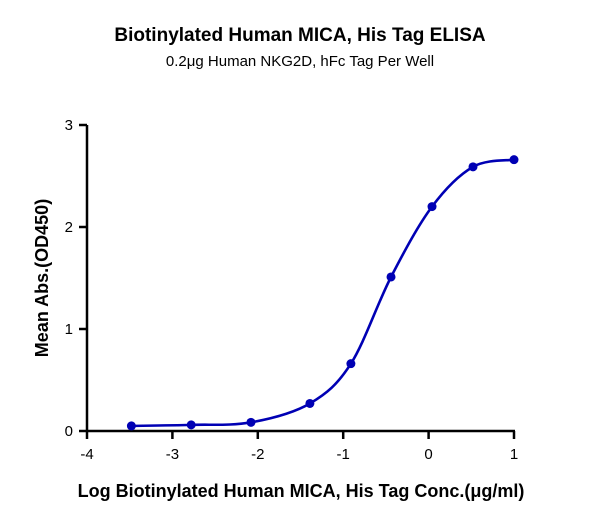 This screenshot has height=520, width=600. Describe the element at coordinates (257, 454) in the screenshot. I see `x-tick-label: -2` at that location.